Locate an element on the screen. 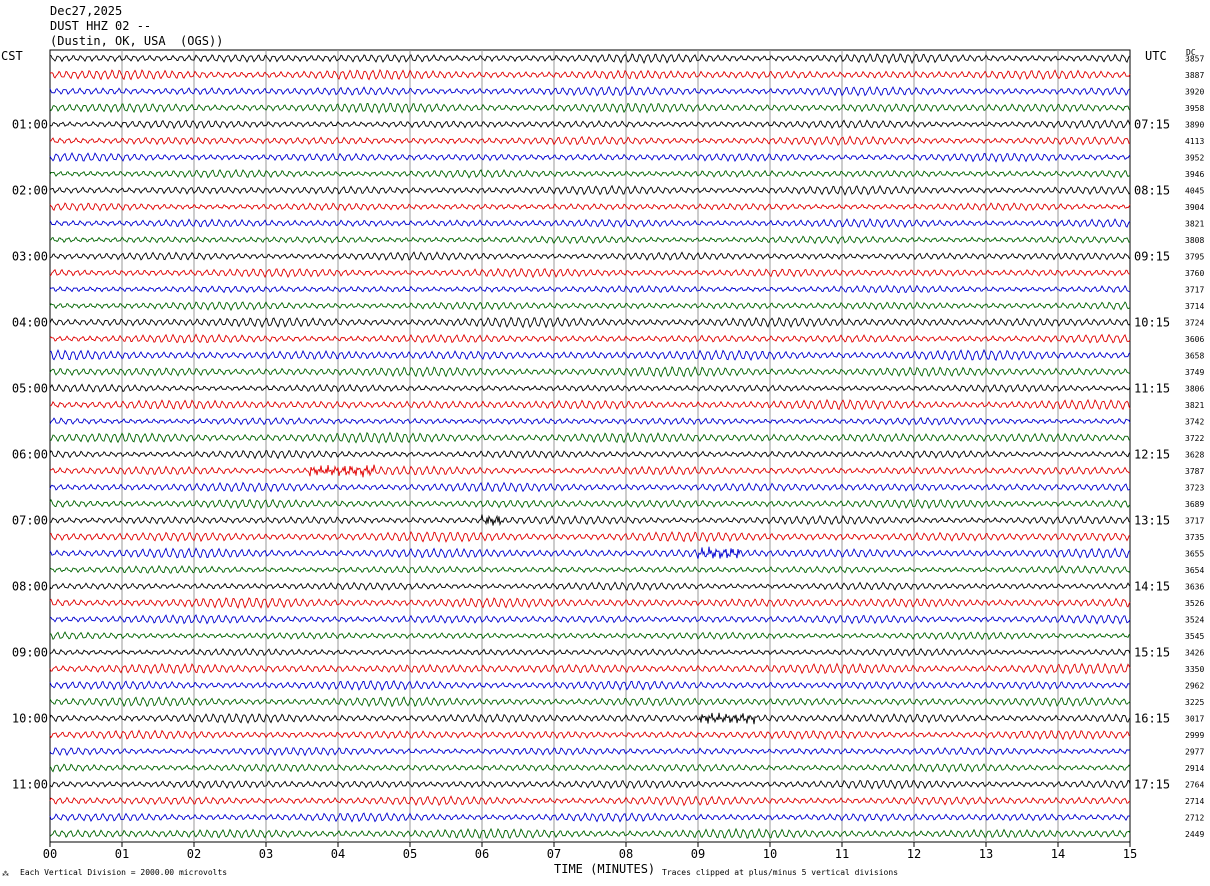  x-tick-label: 11 is located at coordinates (842, 854).